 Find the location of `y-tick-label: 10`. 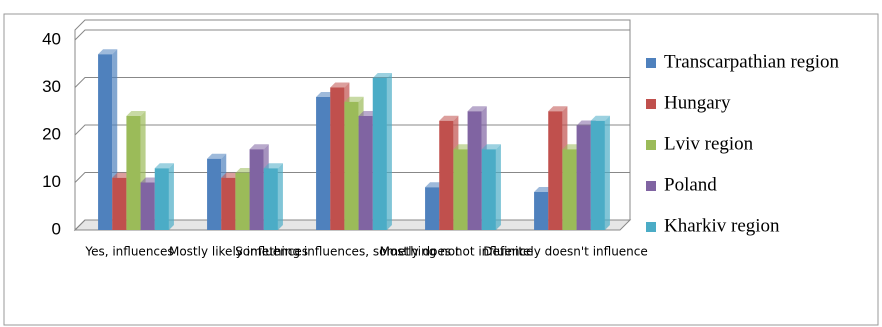

y-tick-label: 10 is located at coordinates (51, 181).